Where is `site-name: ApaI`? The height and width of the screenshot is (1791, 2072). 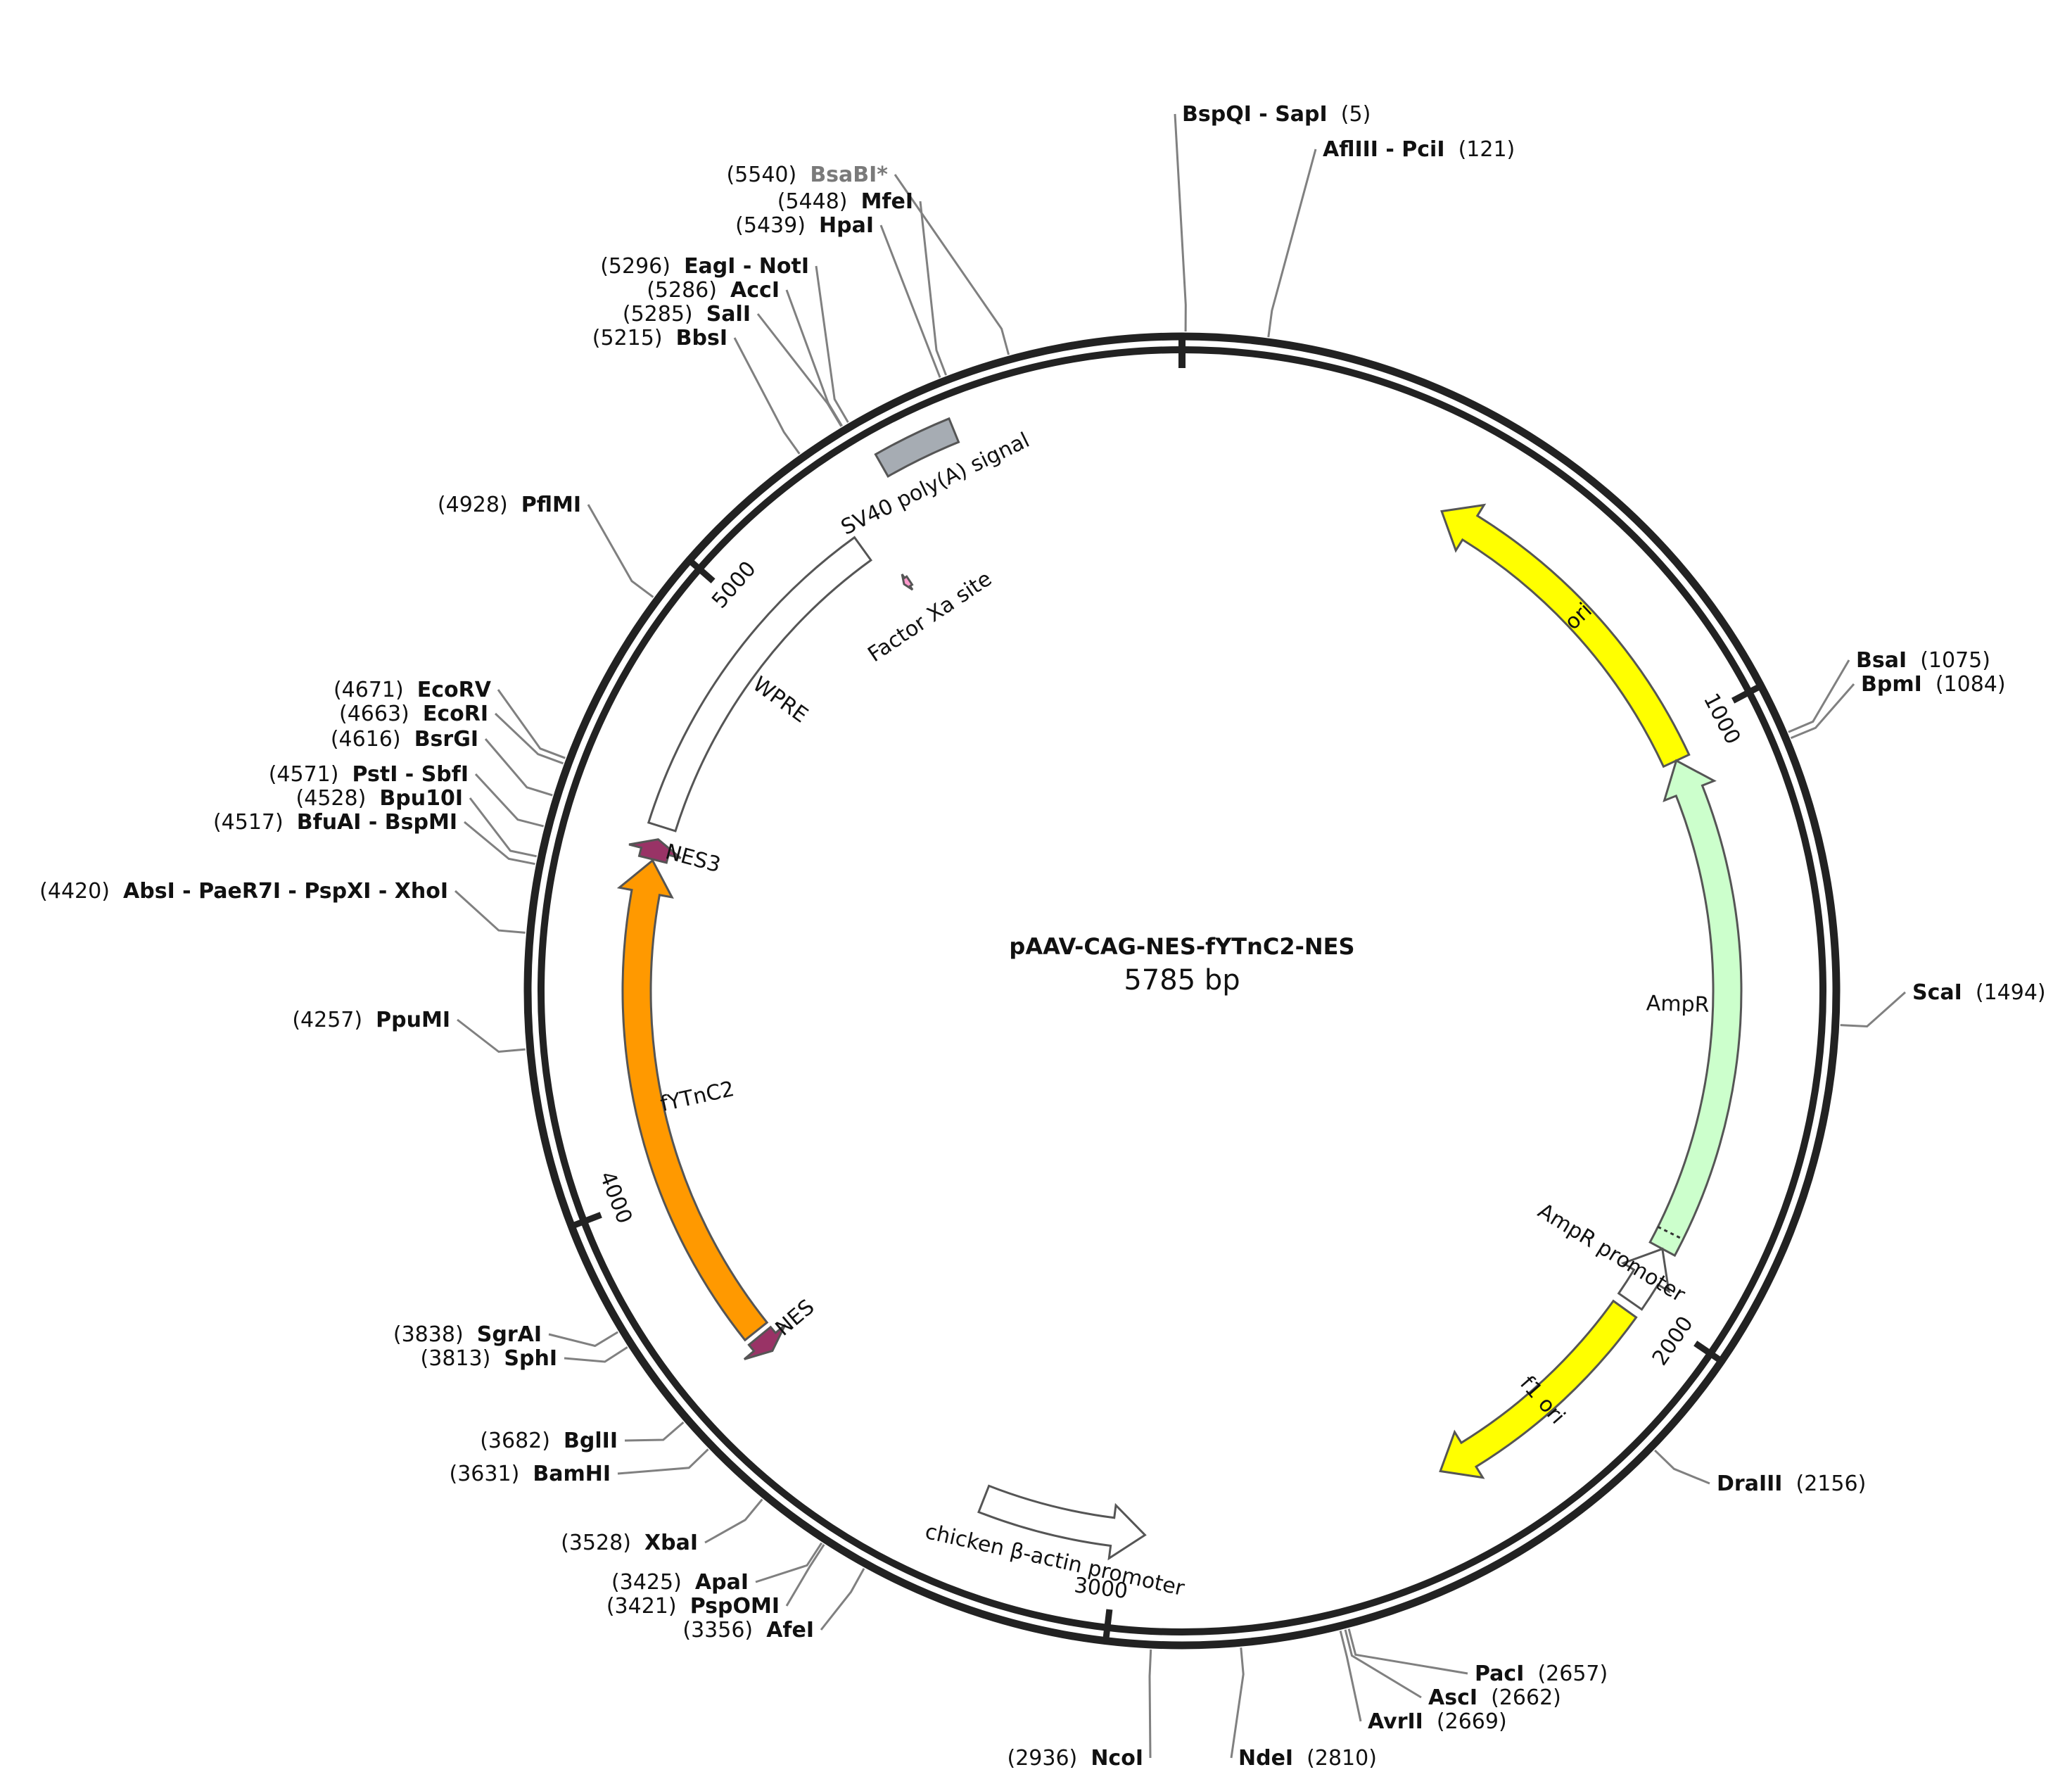
site-name: ApaI is located at coordinates (722, 1582).